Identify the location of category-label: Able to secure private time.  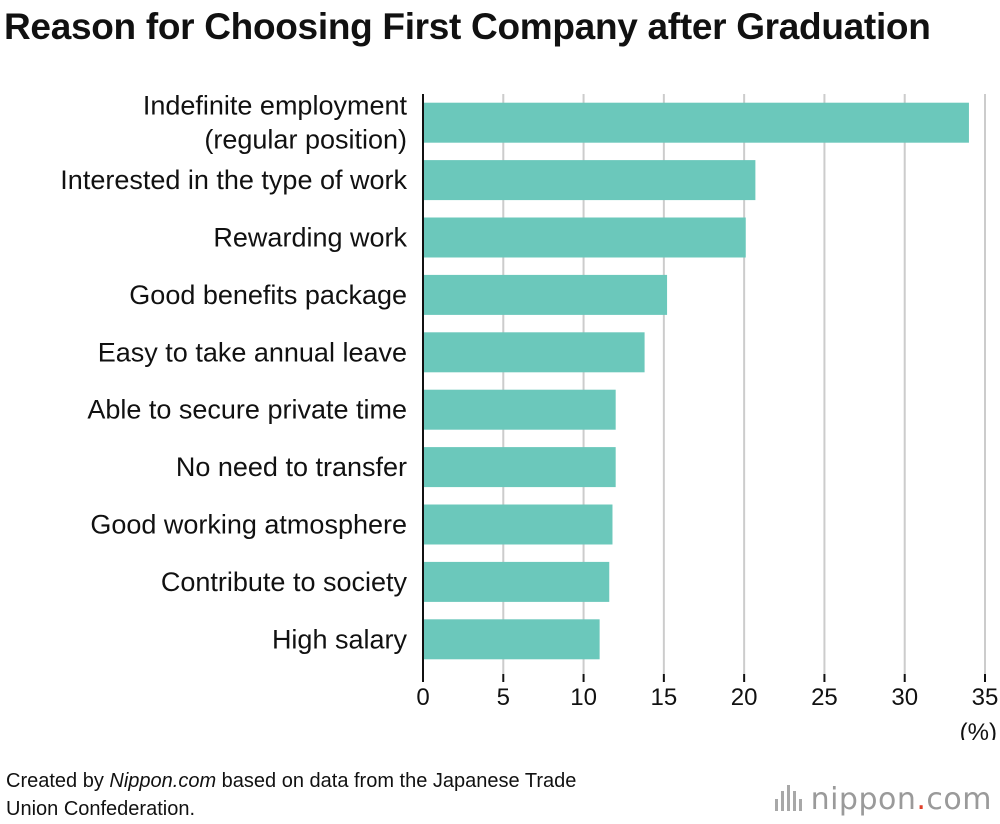
(247, 410).